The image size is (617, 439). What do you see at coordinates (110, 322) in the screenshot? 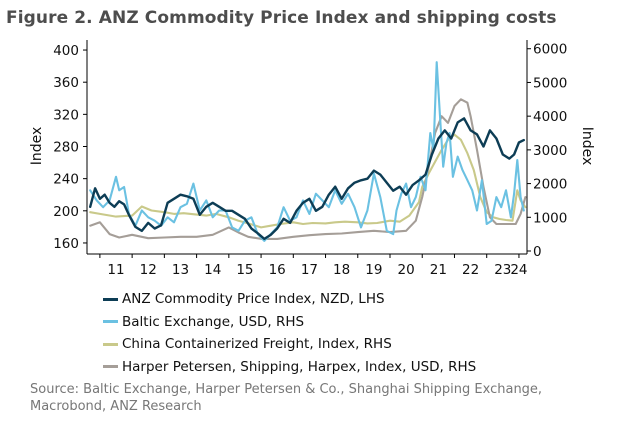
I see `legend-swatch-baltic` at bounding box center [110, 322].